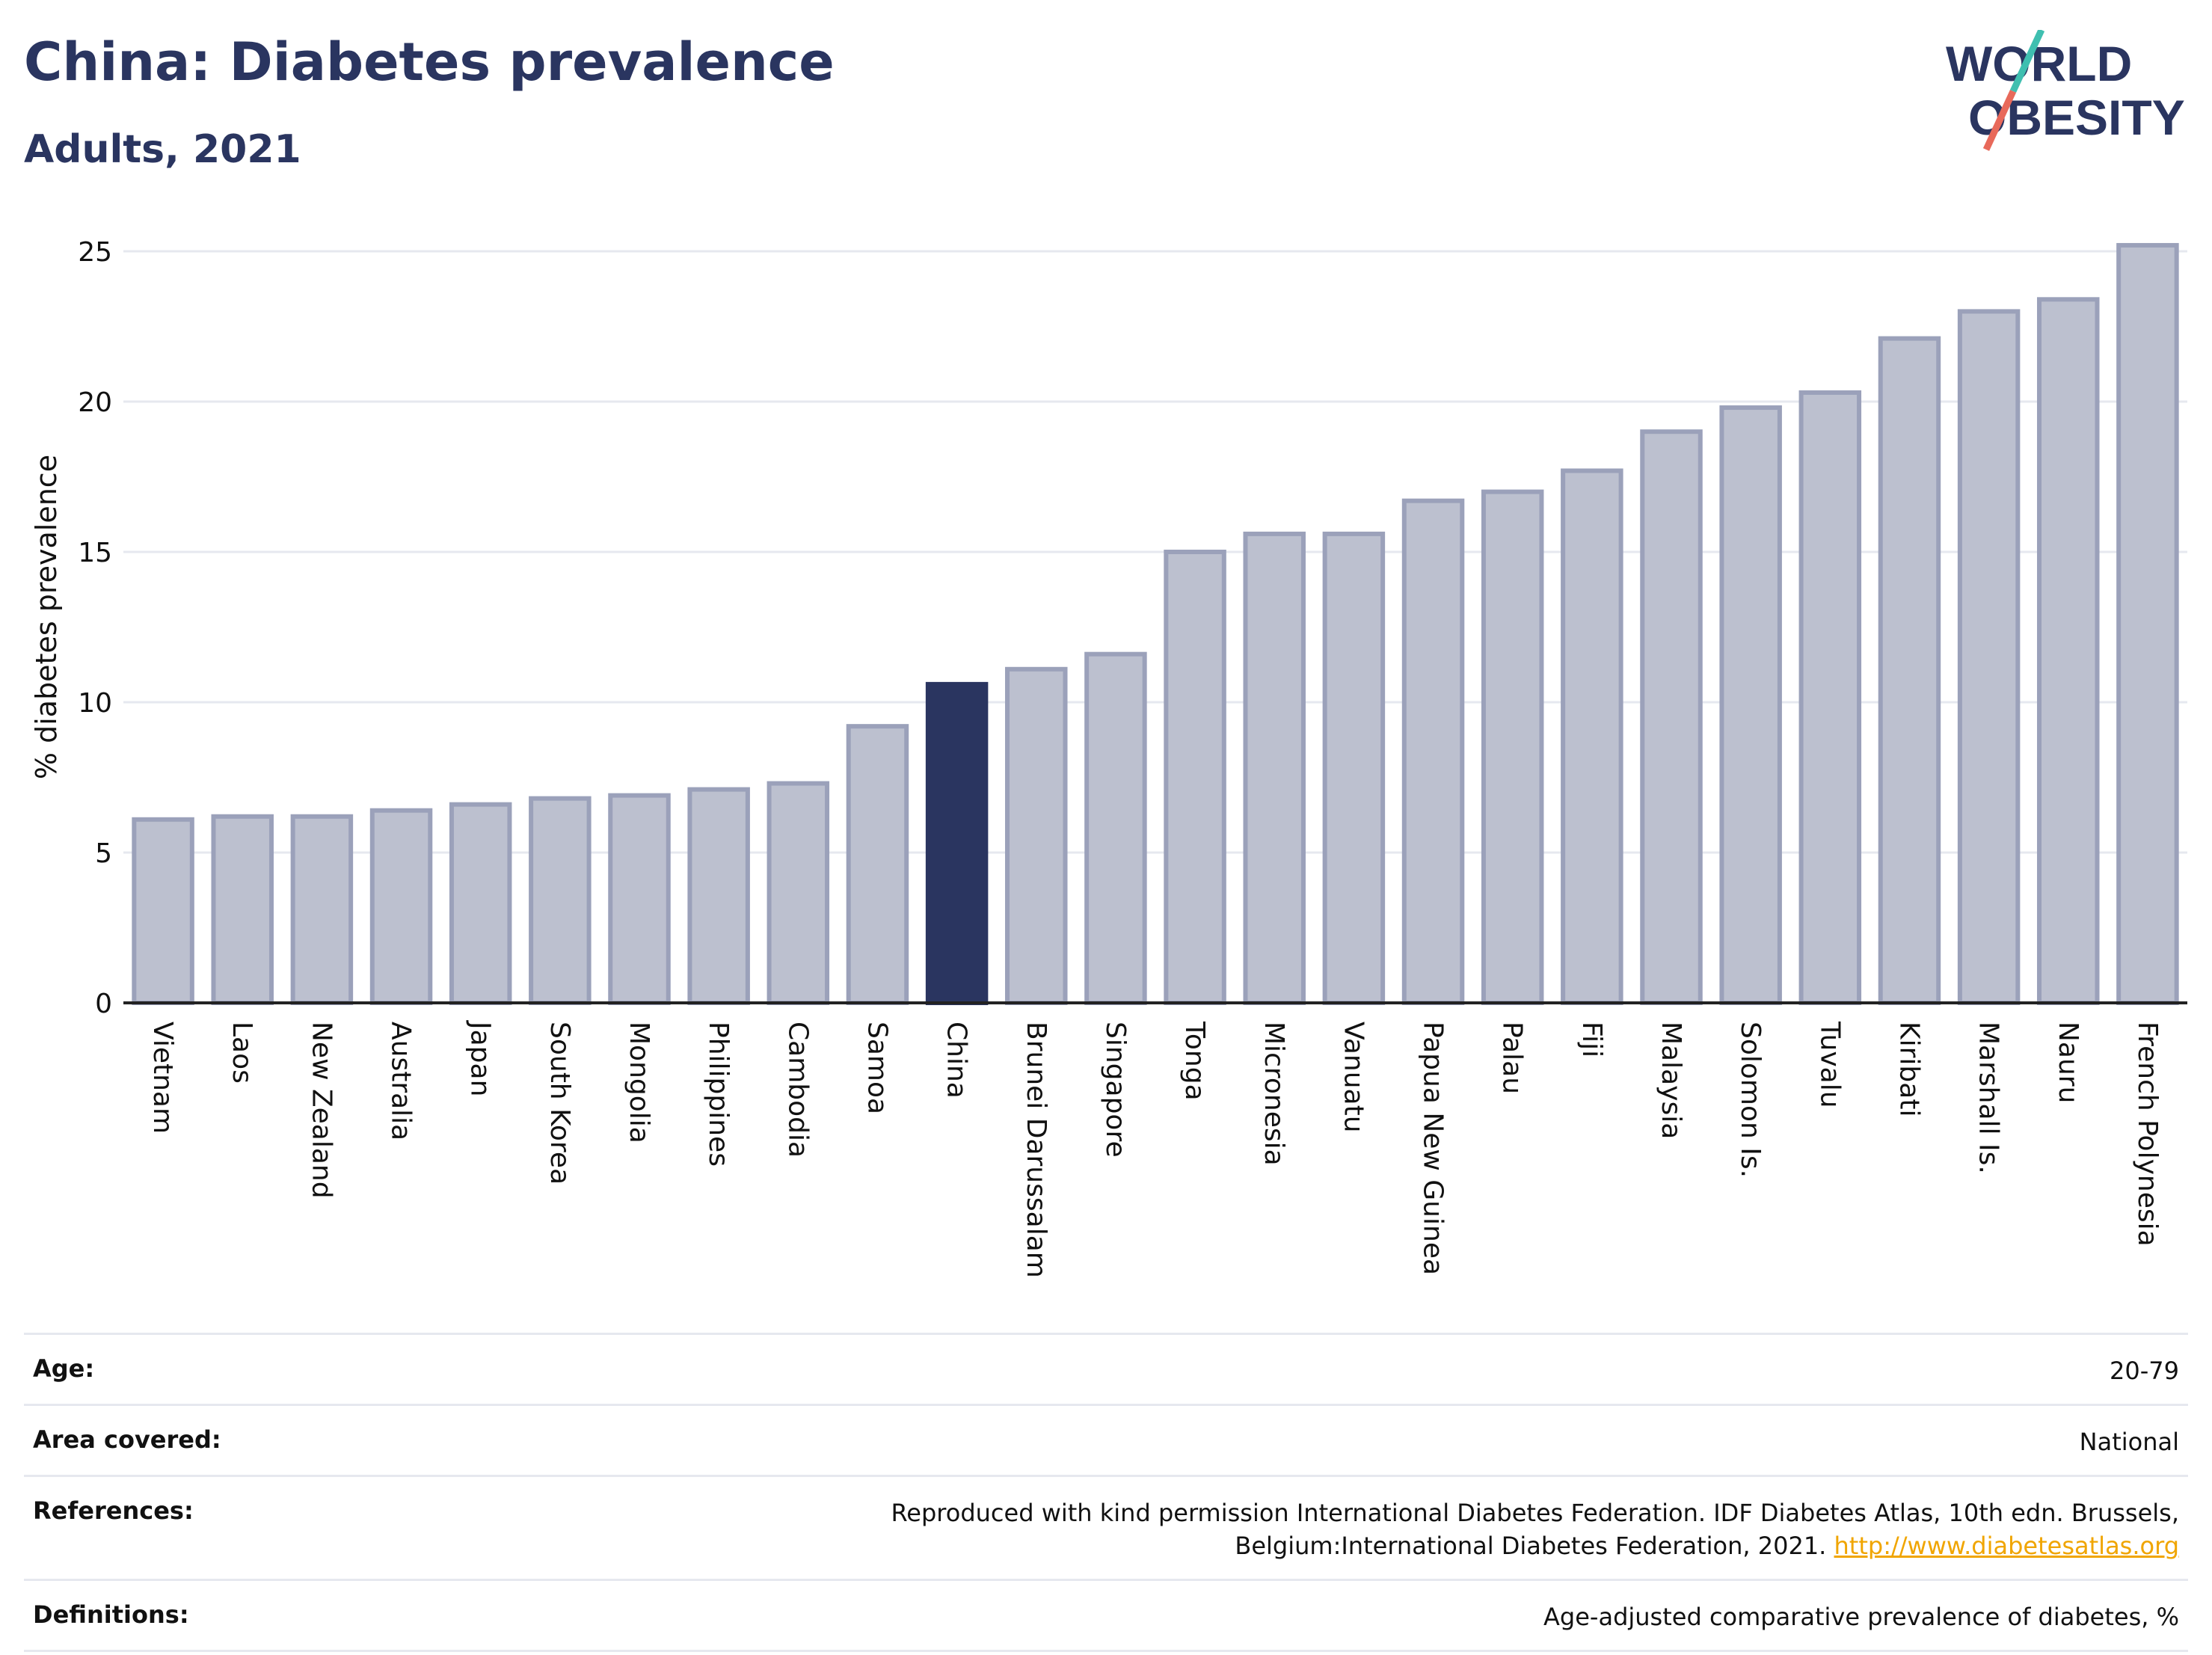 The height and width of the screenshot is (1655, 2212). I want to click on logo-slash-top, so click(2027, 61).